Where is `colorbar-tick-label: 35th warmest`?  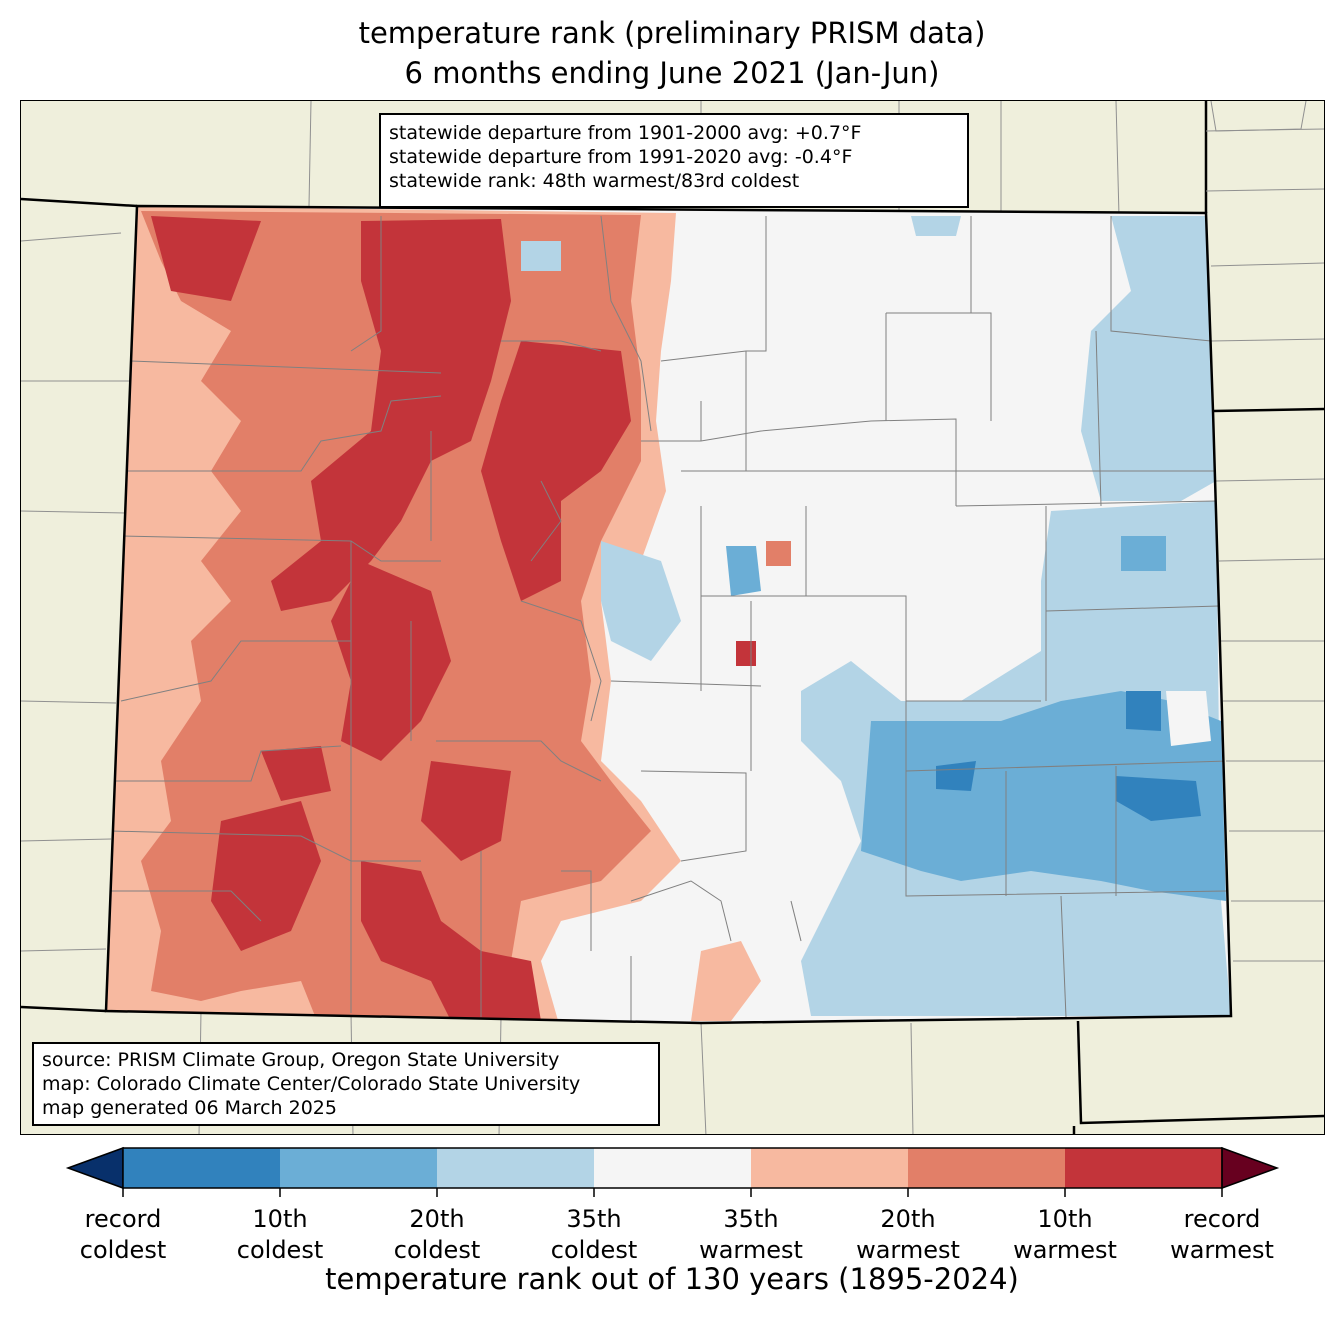
colorbar-tick-label: 35th warmest is located at coordinates (751, 1235).